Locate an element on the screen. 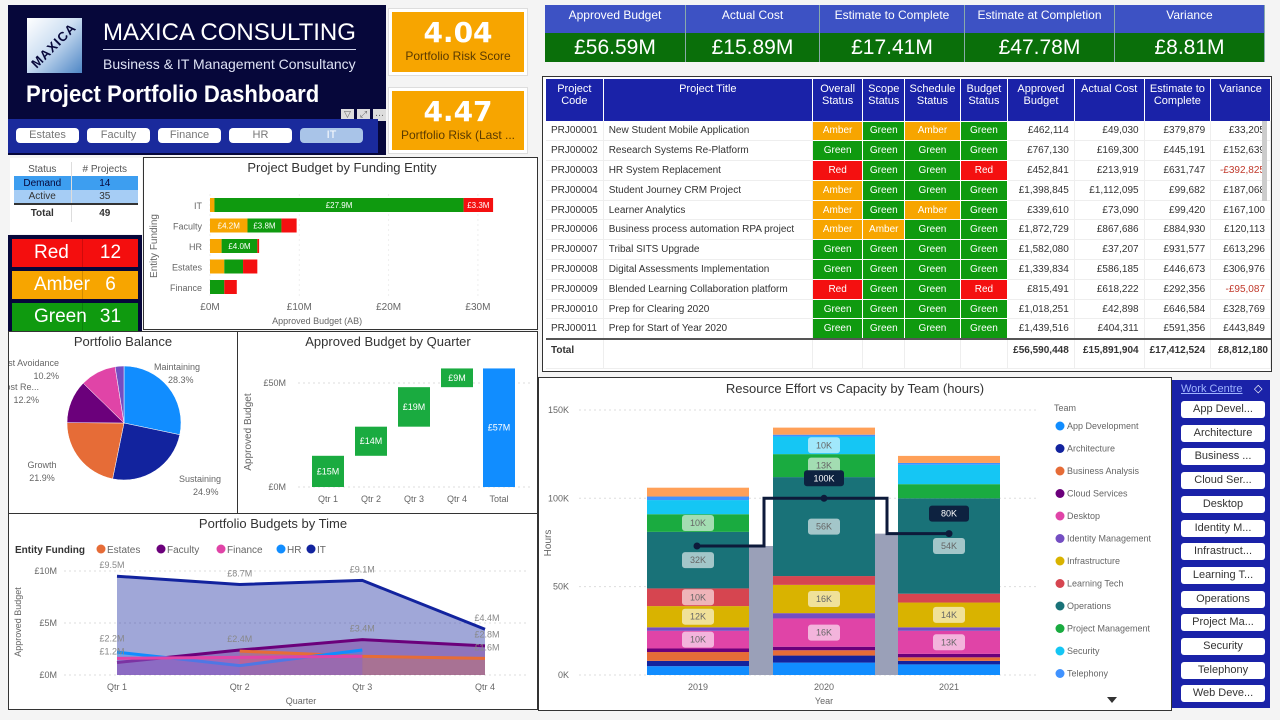  work-centre-item: Architecture is located at coordinates (1223, 433).